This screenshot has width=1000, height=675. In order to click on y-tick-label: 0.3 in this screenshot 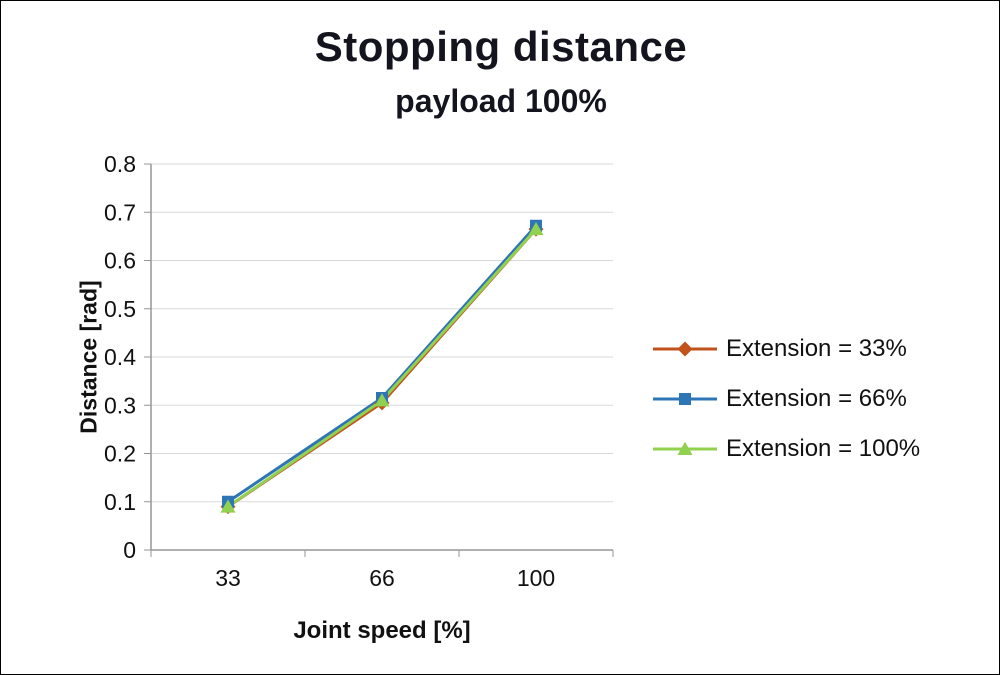, I will do `click(120, 405)`.